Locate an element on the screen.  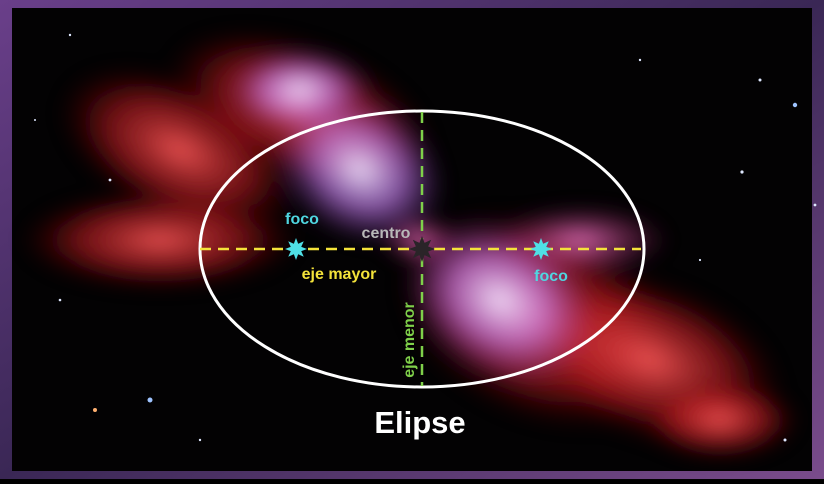
center-label: centro is located at coordinates (386, 233).